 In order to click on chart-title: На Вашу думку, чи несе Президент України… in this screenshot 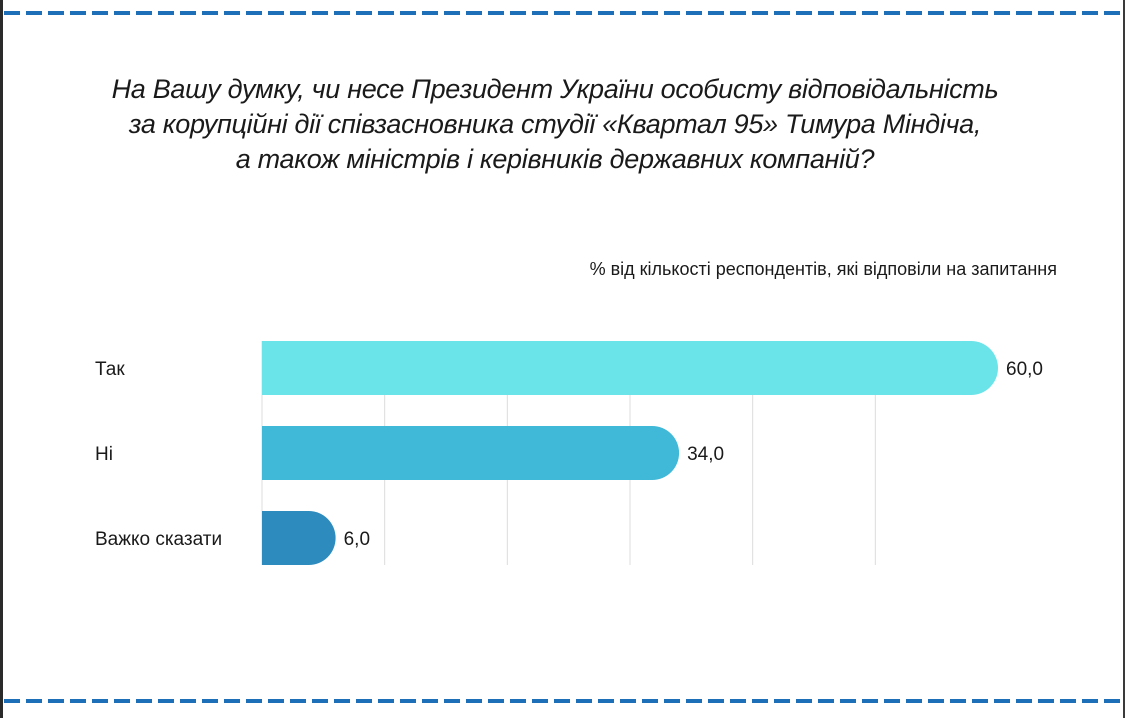, I will do `click(555, 124)`.